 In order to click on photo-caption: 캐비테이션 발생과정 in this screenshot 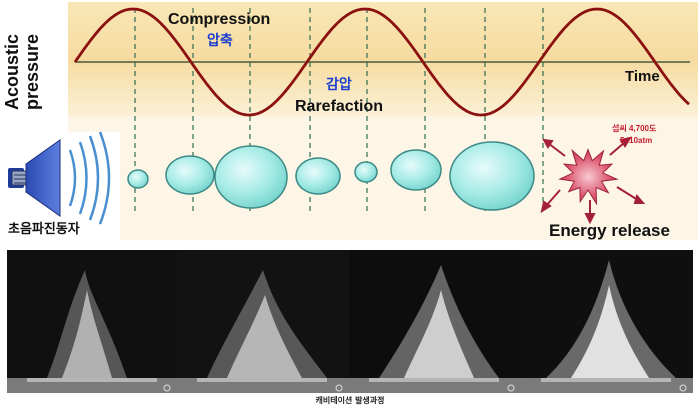, I will do `click(350, 400)`.